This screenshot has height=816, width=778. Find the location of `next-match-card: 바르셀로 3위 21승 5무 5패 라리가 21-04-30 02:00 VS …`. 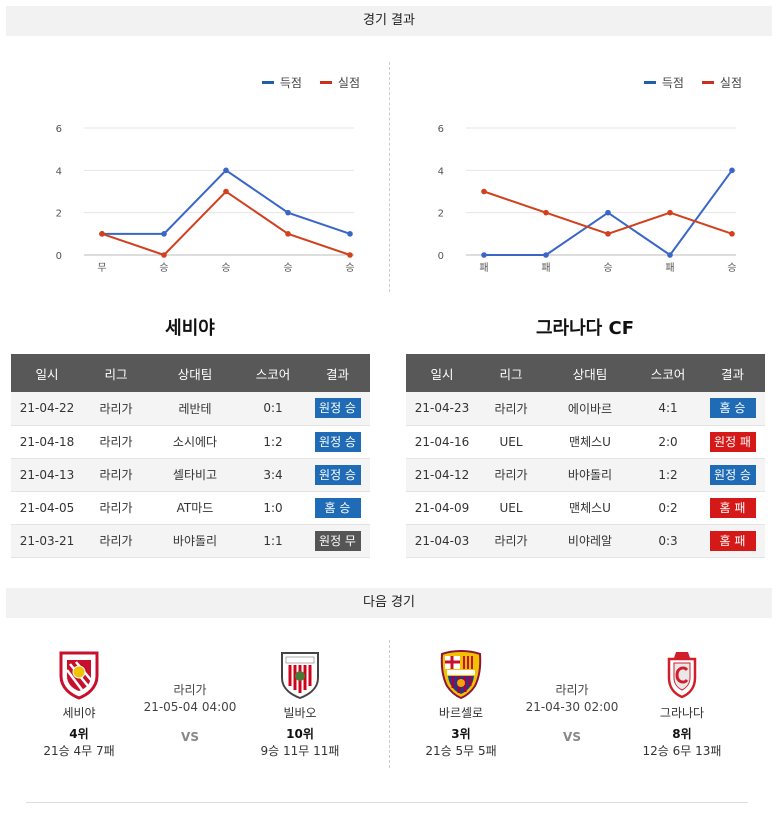

next-match-card: 바르셀로 3위 21승 5무 5패 라리가 21-04-30 02:00 VS … is located at coordinates (572, 710).